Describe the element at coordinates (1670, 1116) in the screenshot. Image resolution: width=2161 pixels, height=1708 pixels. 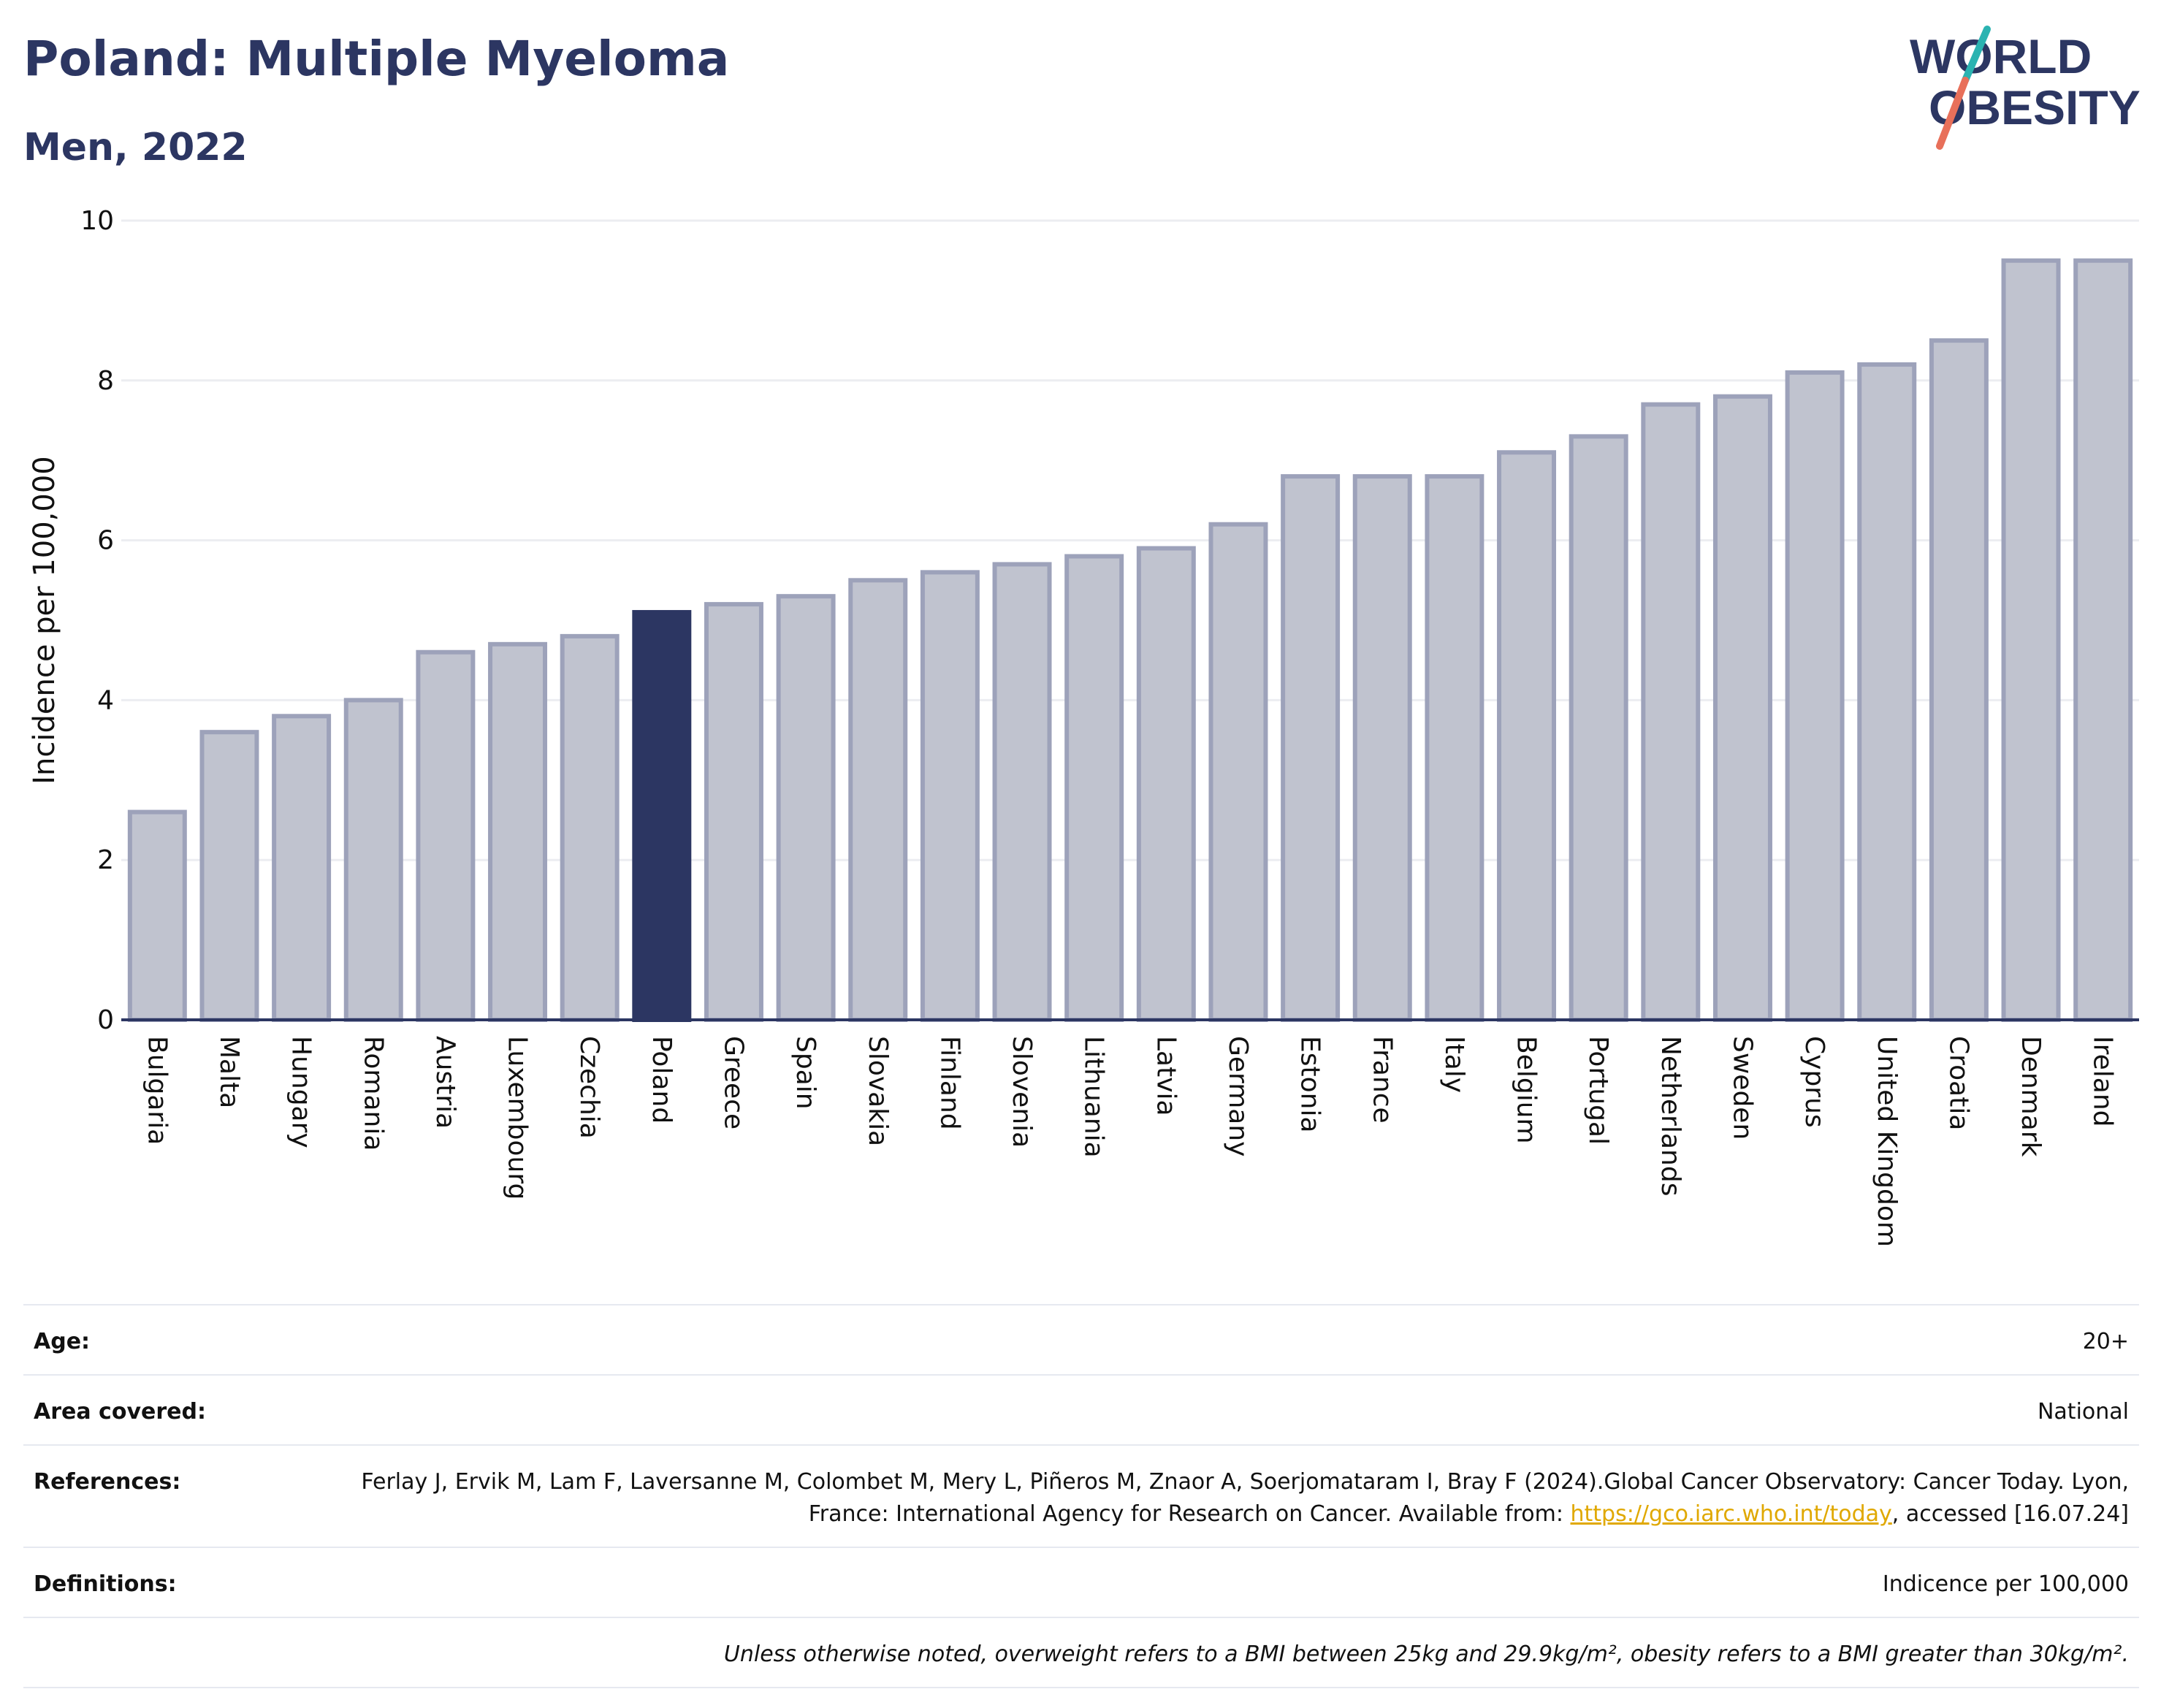
I see `x-tick-label: Netherlands` at that location.